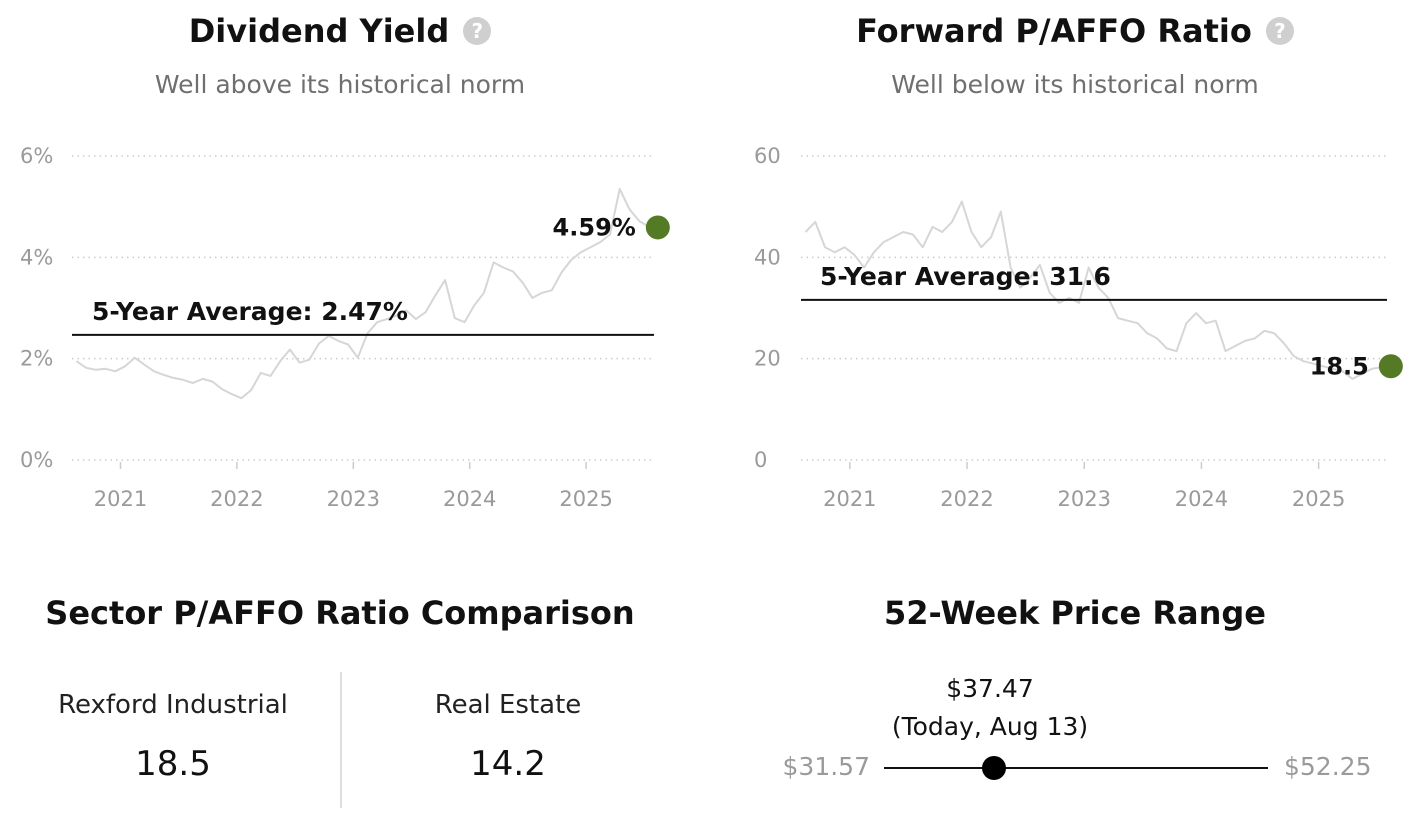 This screenshot has width=1420, height=824. What do you see at coordinates (990, 688) in the screenshot?
I see `current-price-label: $37.47` at bounding box center [990, 688].